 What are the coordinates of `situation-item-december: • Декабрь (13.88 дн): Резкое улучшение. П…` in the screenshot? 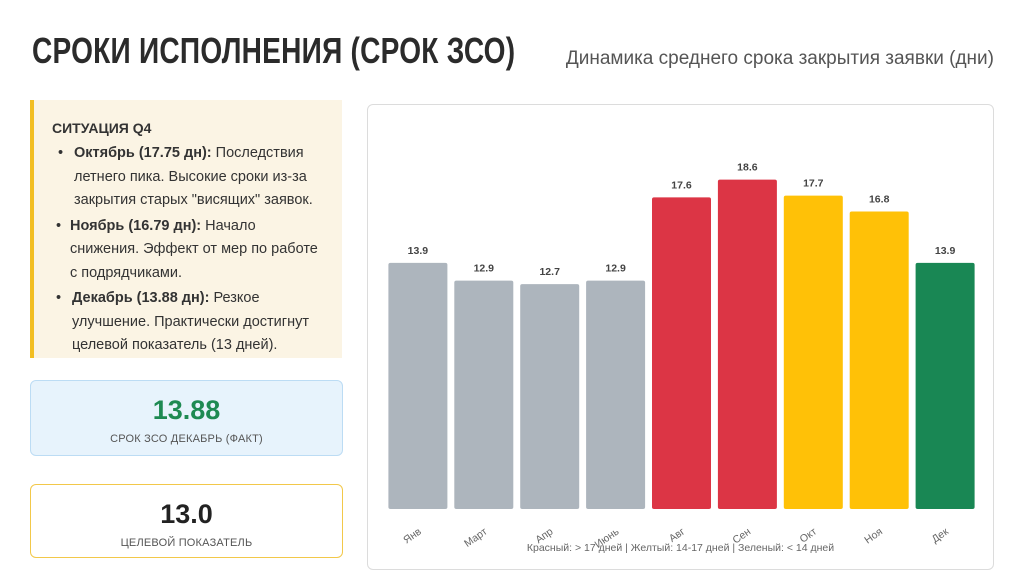 It's located at (190, 322).